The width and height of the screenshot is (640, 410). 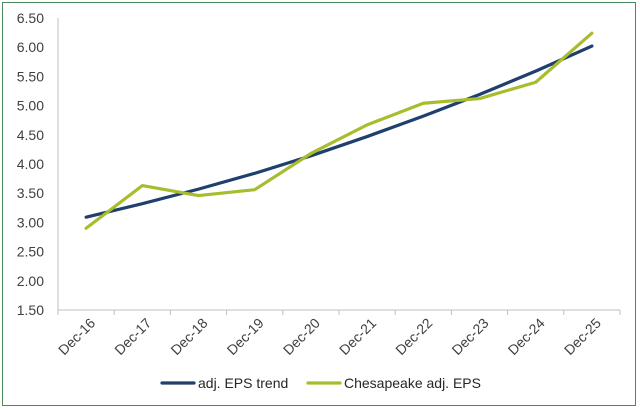 What do you see at coordinates (30, 281) in the screenshot?
I see `y-tick-label: 2.00` at bounding box center [30, 281].